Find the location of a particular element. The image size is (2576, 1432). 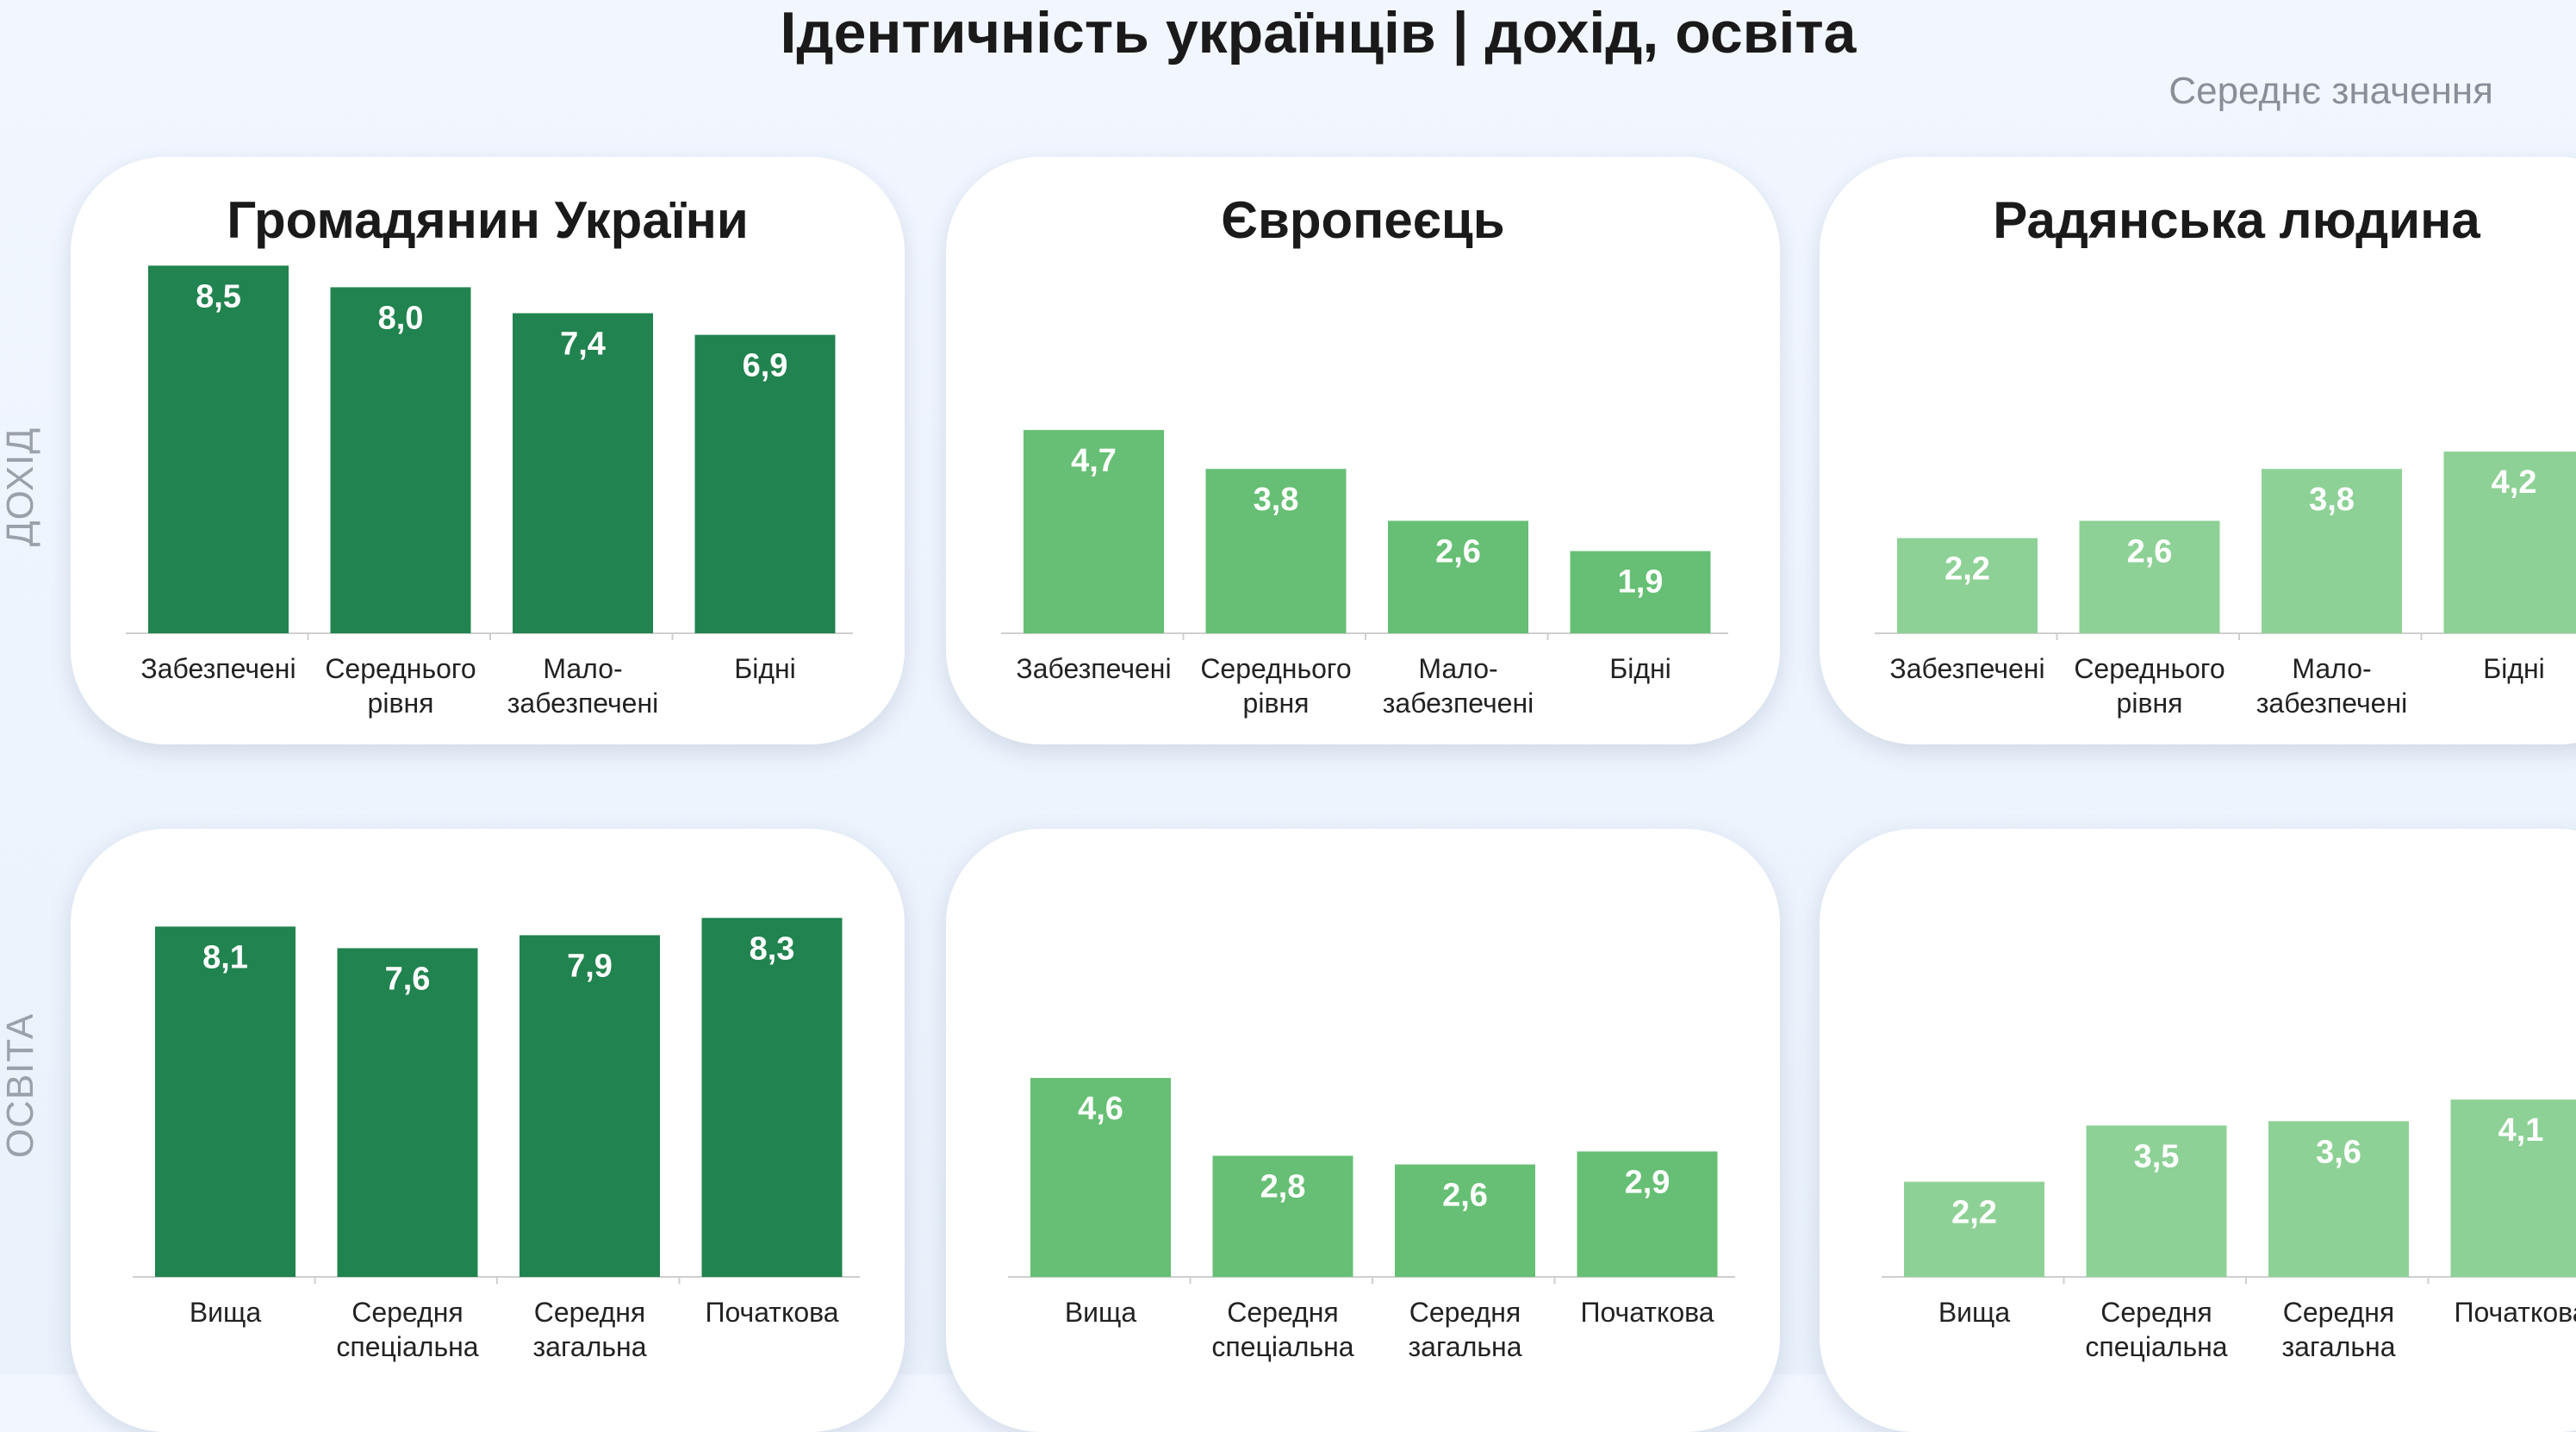

bar-value-label: 7,4 is located at coordinates (583, 345).